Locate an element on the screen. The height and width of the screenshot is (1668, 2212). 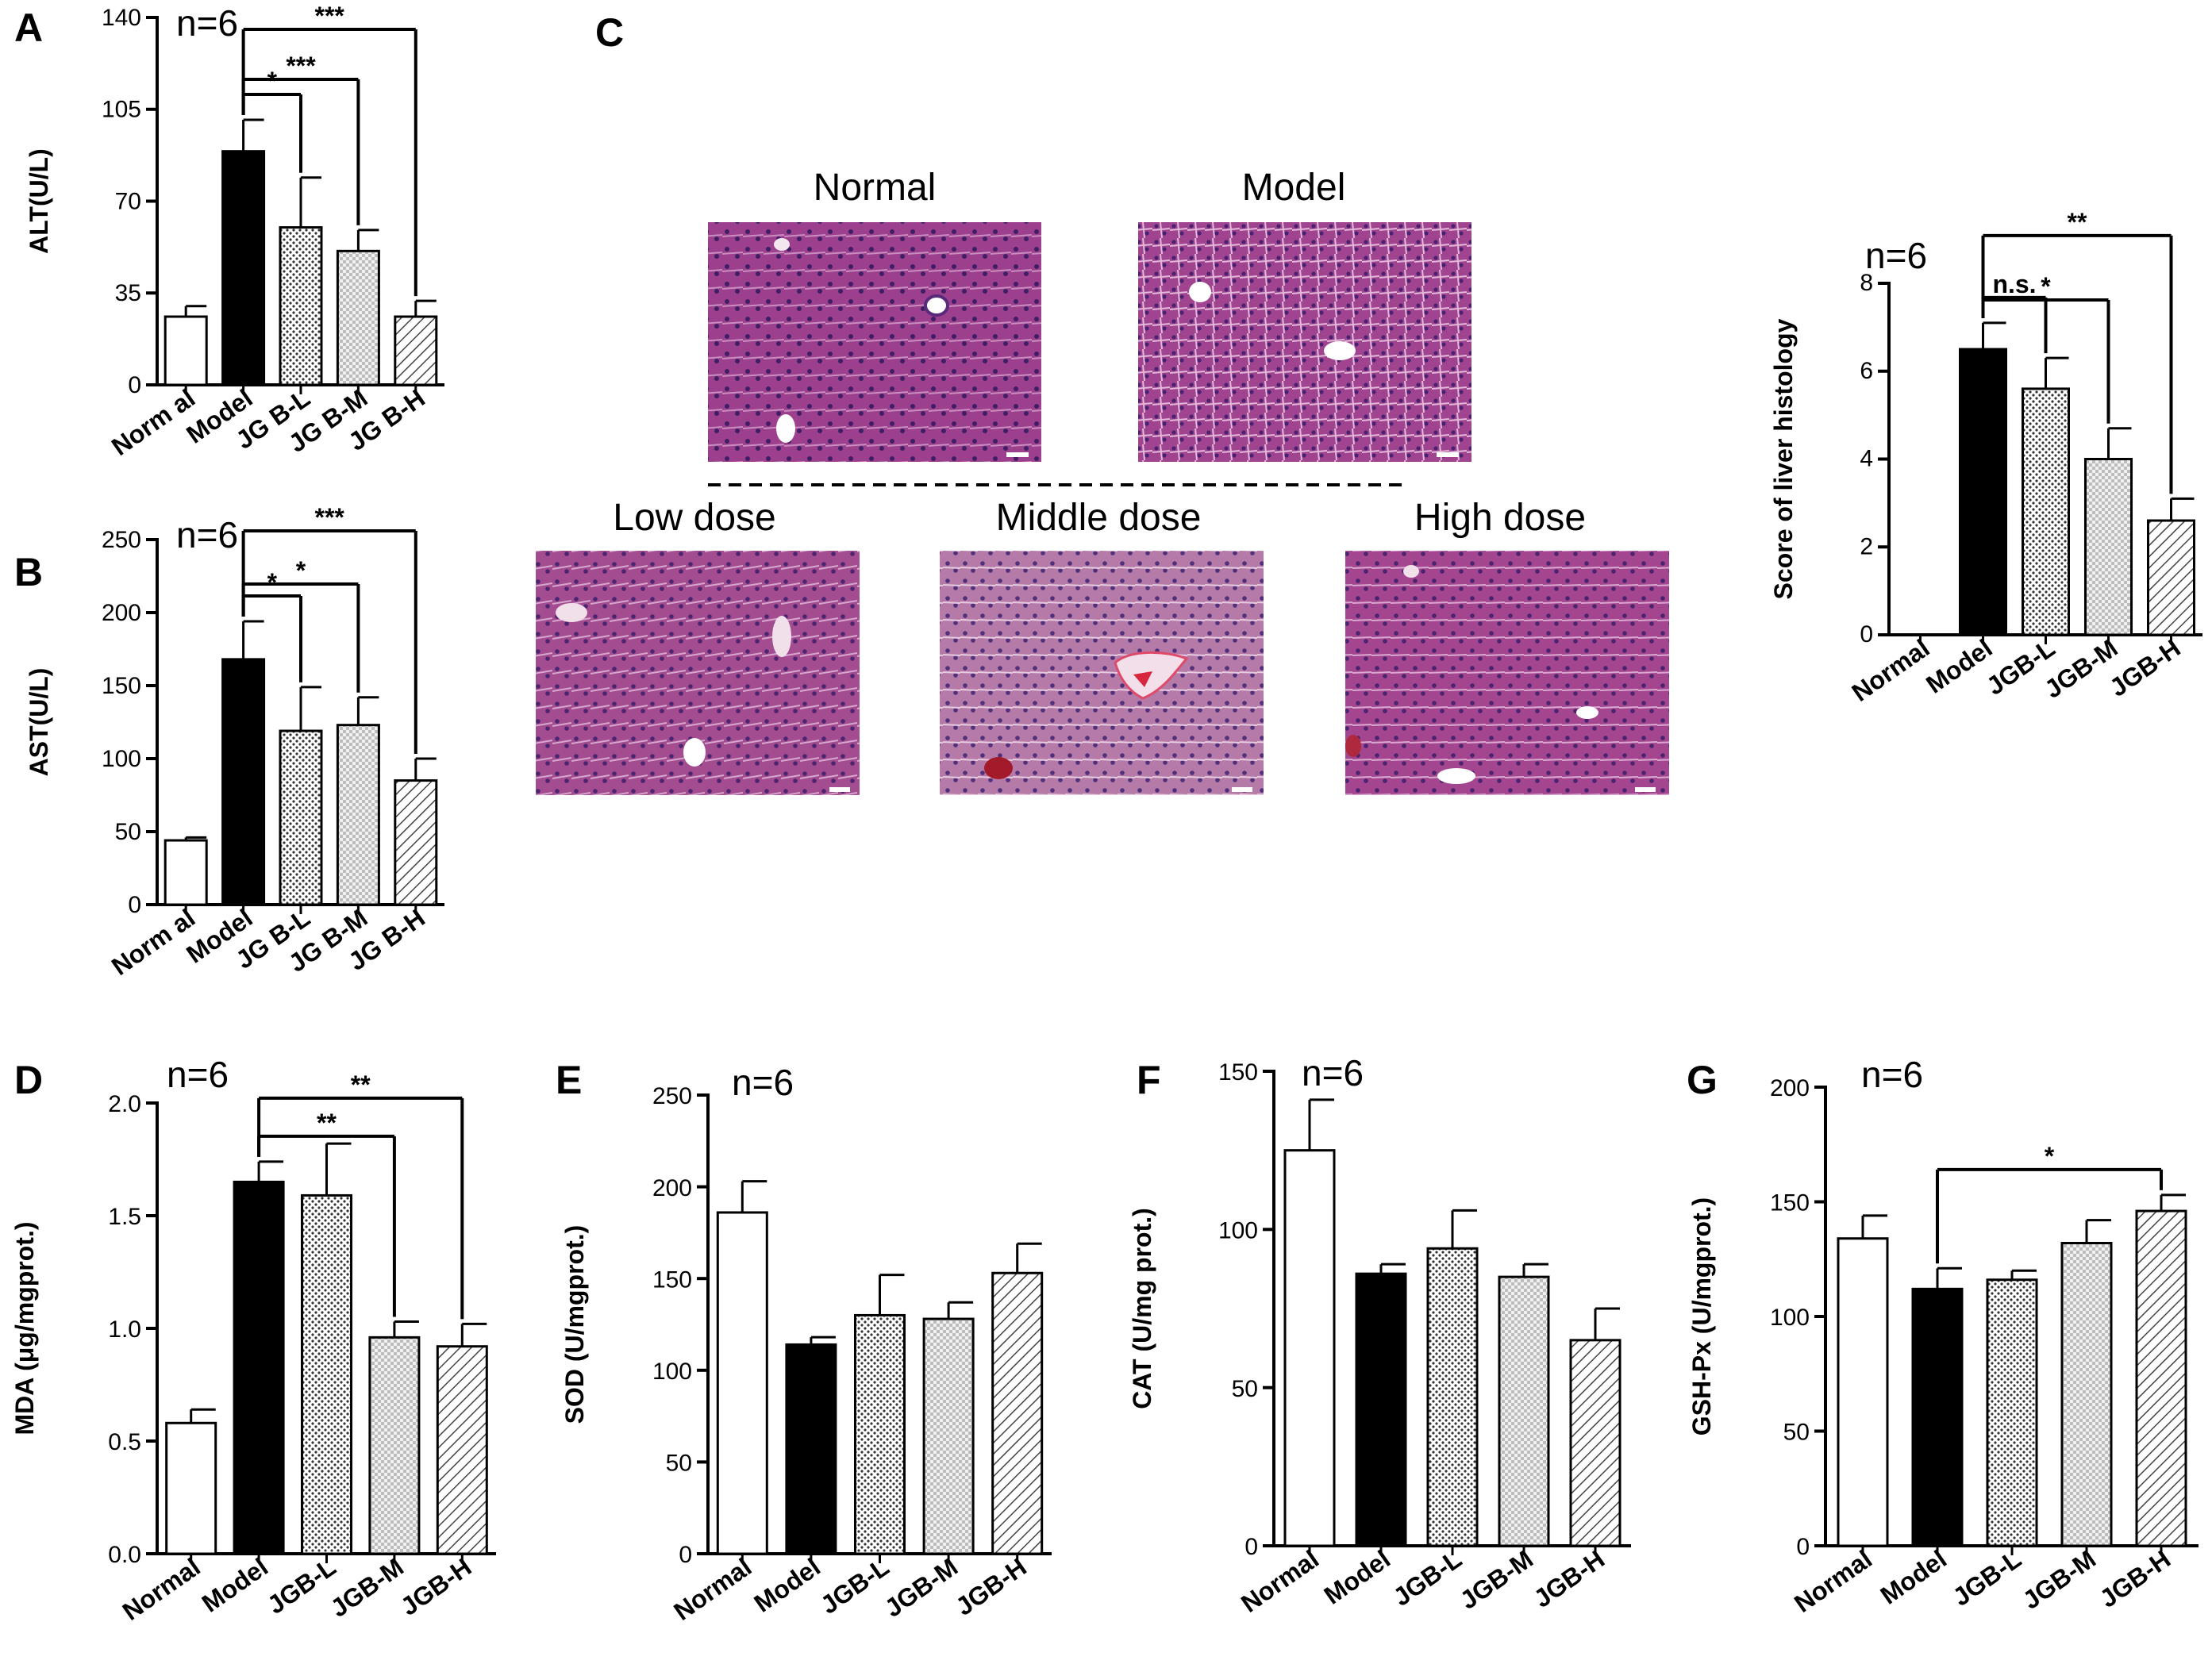
y-tick-label: 250 is located at coordinates (121, 540).